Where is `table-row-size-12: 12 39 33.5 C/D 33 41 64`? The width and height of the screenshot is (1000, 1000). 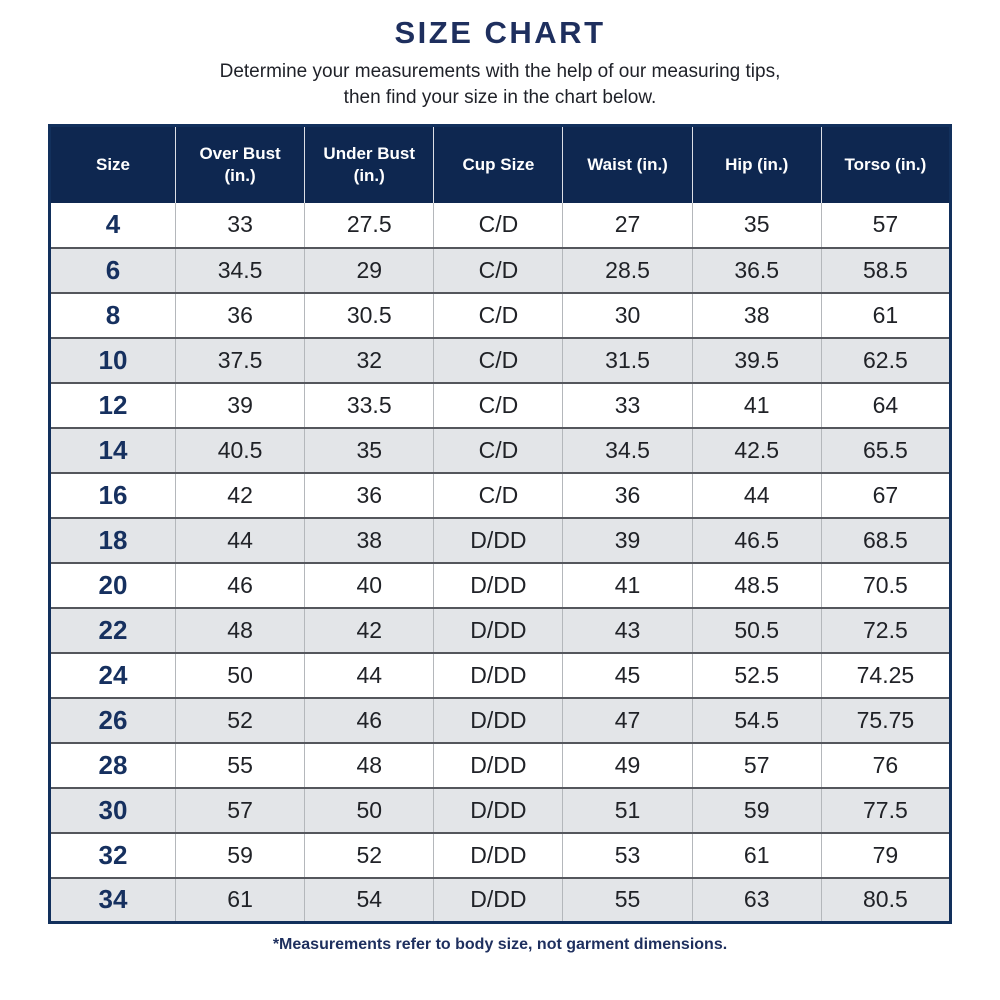 table-row-size-12: 12 39 33.5 C/D 33 41 64 is located at coordinates (500, 404).